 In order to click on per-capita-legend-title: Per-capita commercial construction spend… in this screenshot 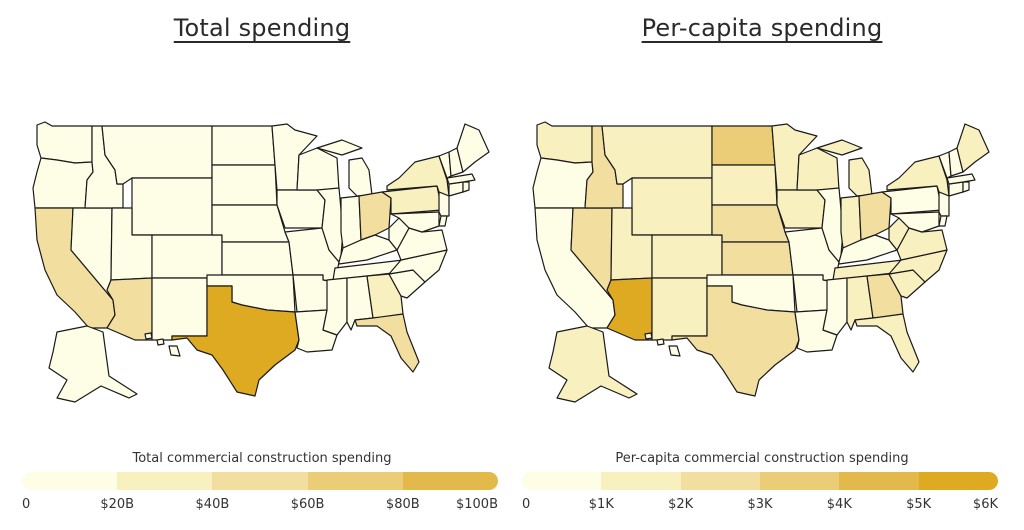, I will do `click(762, 458)`.